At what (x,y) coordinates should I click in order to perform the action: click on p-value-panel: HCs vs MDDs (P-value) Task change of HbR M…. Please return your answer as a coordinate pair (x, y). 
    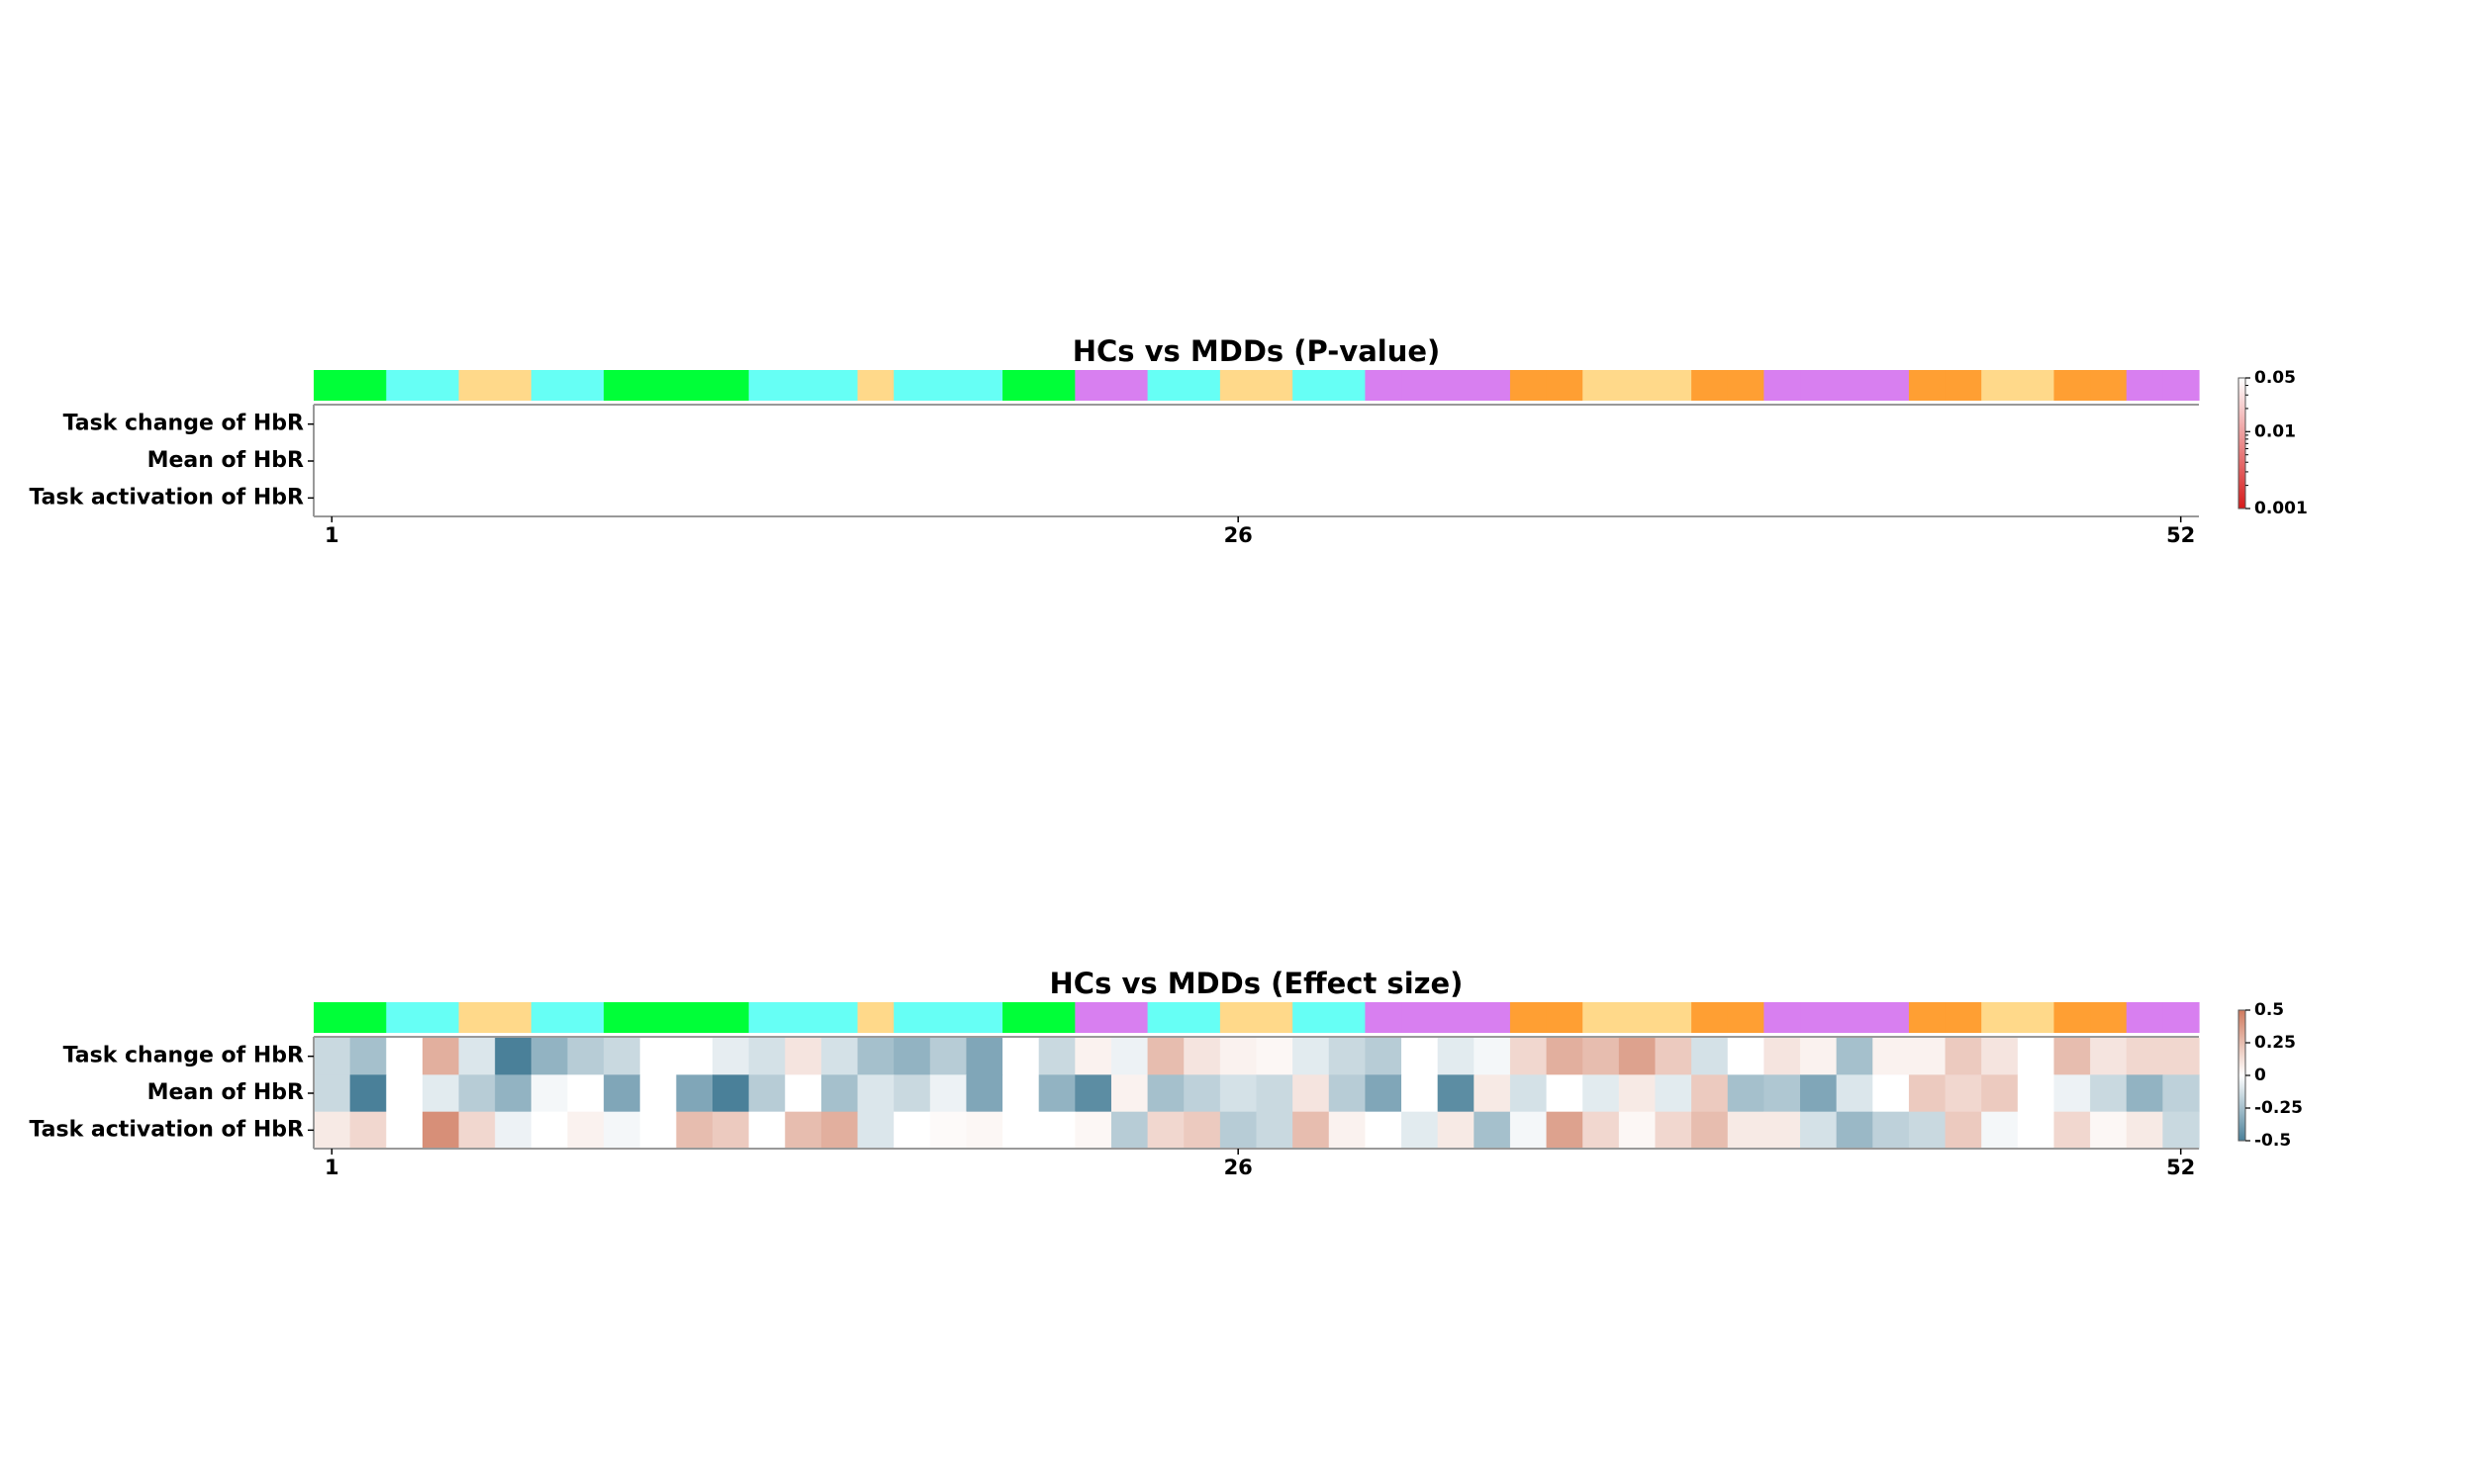
    Looking at the image, I should click on (1169, 440).